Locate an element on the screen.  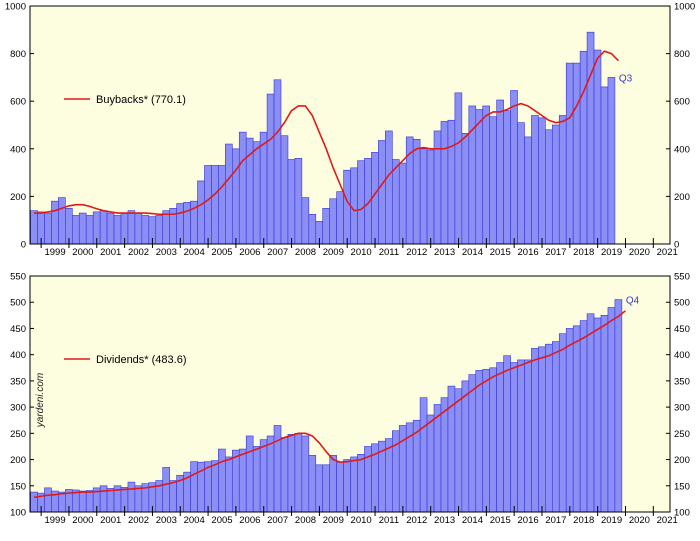
buybacks-ytick-label-right: 400 is located at coordinates (682, 149).